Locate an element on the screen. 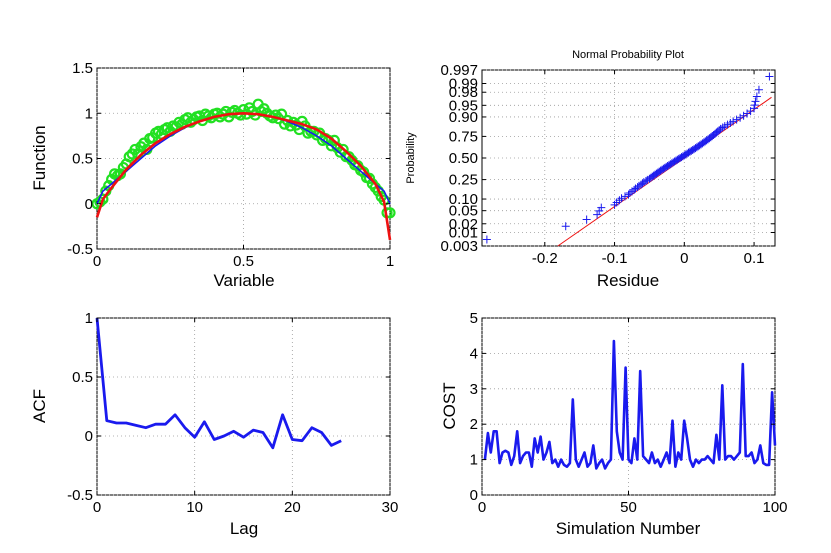 This screenshot has height=553, width=831. y-tick-label: 0.50 is located at coordinates (463, 158).